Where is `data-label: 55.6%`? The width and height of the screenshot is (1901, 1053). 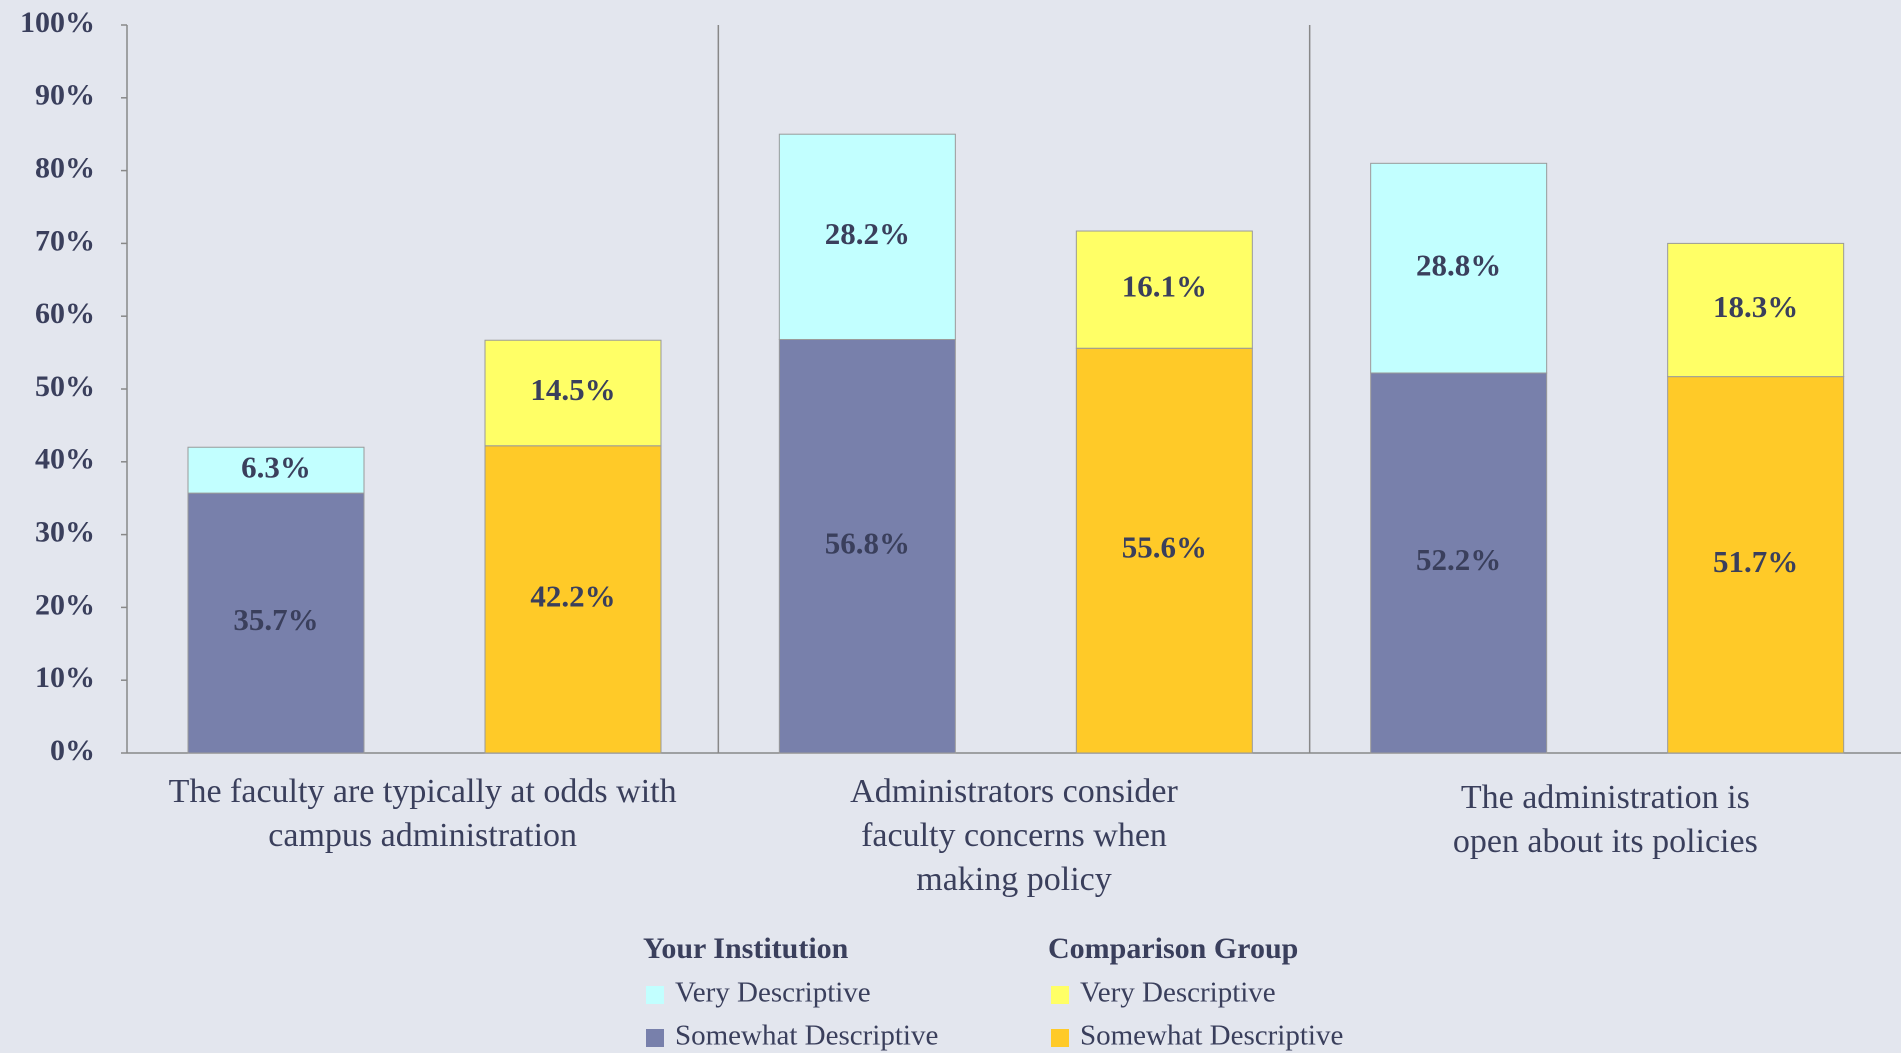
data-label: 55.6% is located at coordinates (1164, 547).